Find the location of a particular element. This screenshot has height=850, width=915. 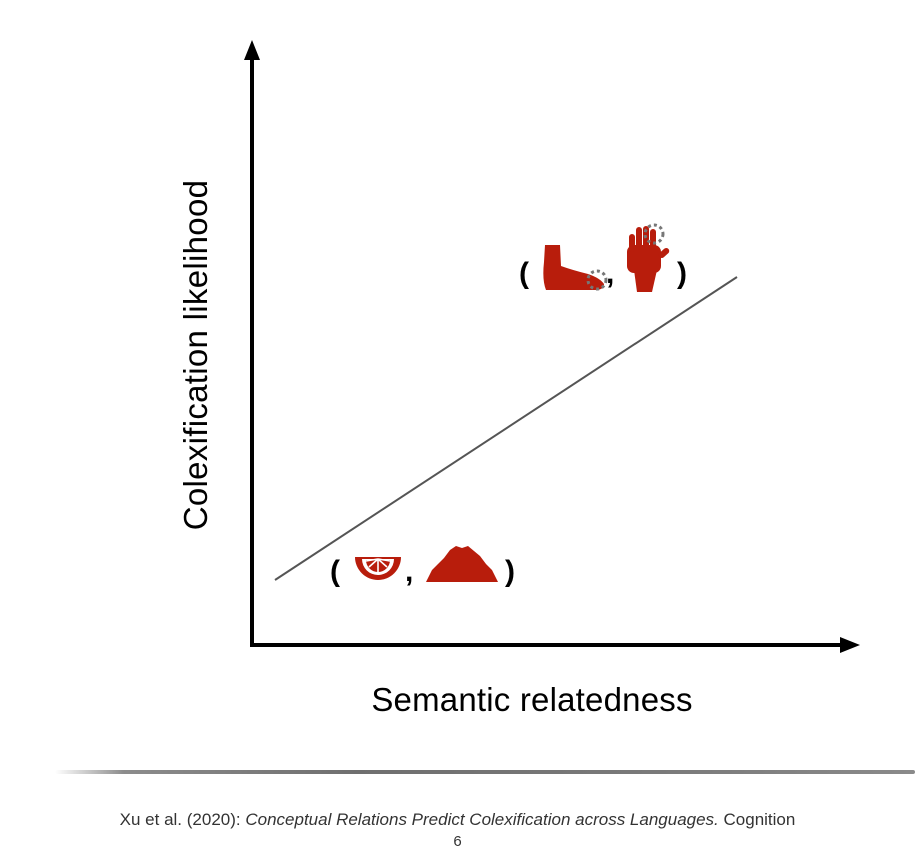

pair-high-open-paren: ( is located at coordinates (524, 273).